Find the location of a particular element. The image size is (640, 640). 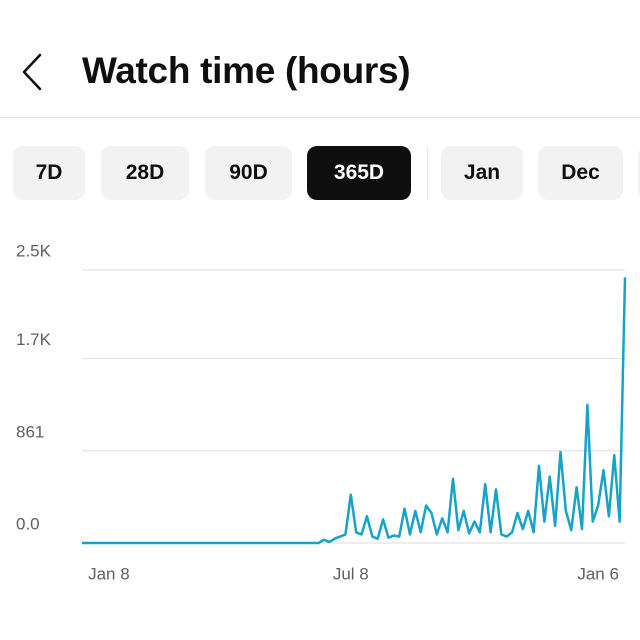

y-tick-label: 0.0 is located at coordinates (28, 523).